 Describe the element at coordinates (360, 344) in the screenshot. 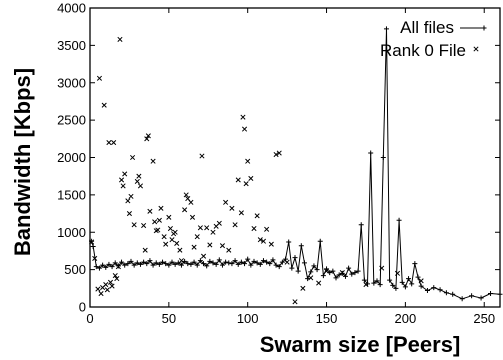

I see `x-axis-title: Swarm size [Peers]` at that location.